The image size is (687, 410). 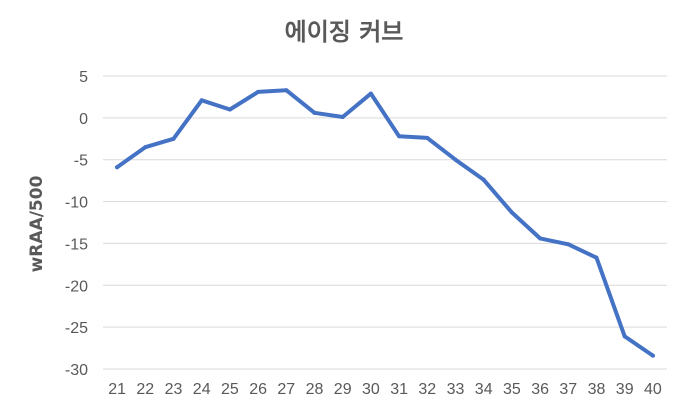 I want to click on x-tick-label: 31, so click(x=399, y=389).